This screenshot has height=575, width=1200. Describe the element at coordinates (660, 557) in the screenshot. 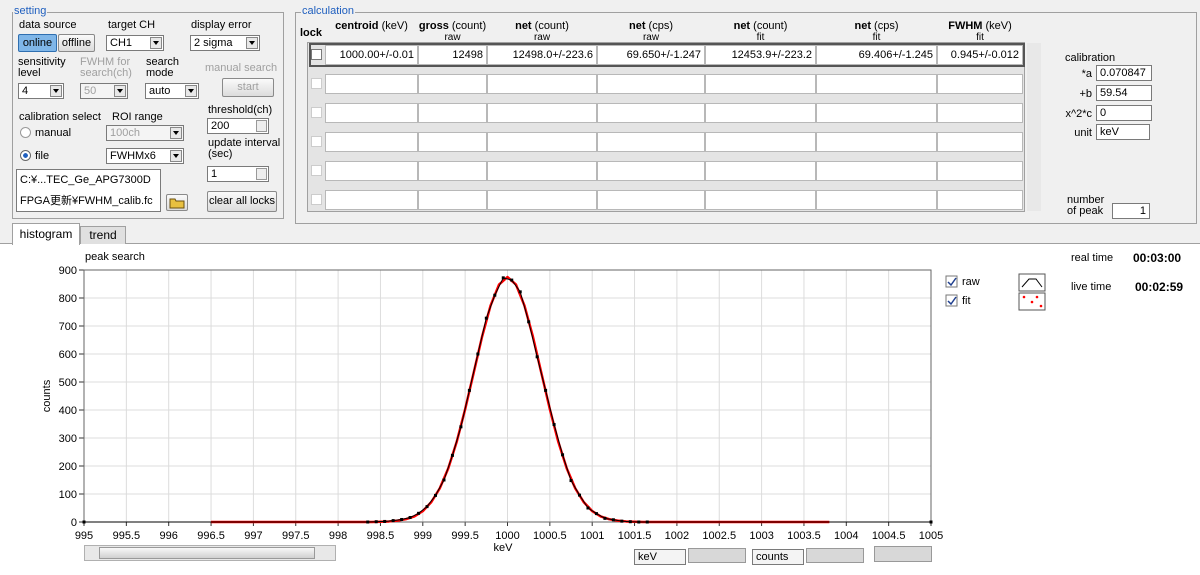

I see `x-unit-box: keV` at that location.